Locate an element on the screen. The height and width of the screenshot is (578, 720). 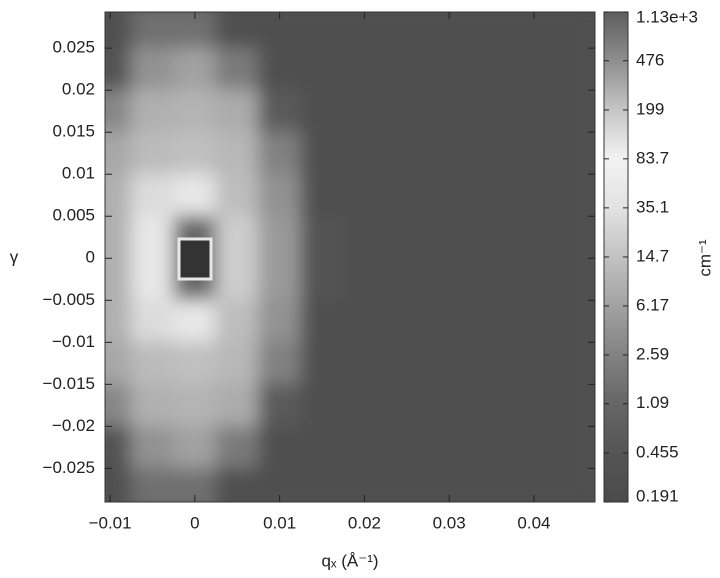
colorbar-tick-label: 199 is located at coordinates (650, 108).